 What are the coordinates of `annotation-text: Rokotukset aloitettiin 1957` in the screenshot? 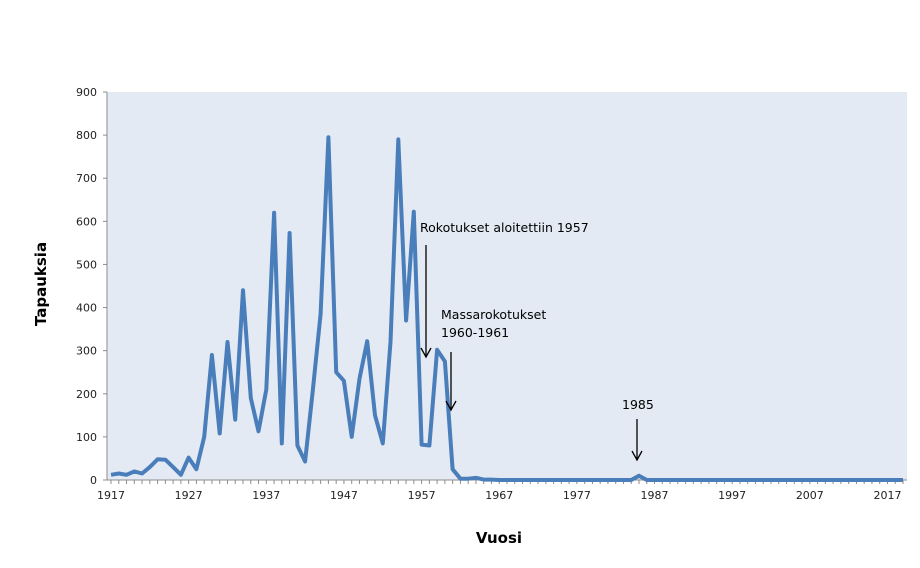 It's located at (504, 227).